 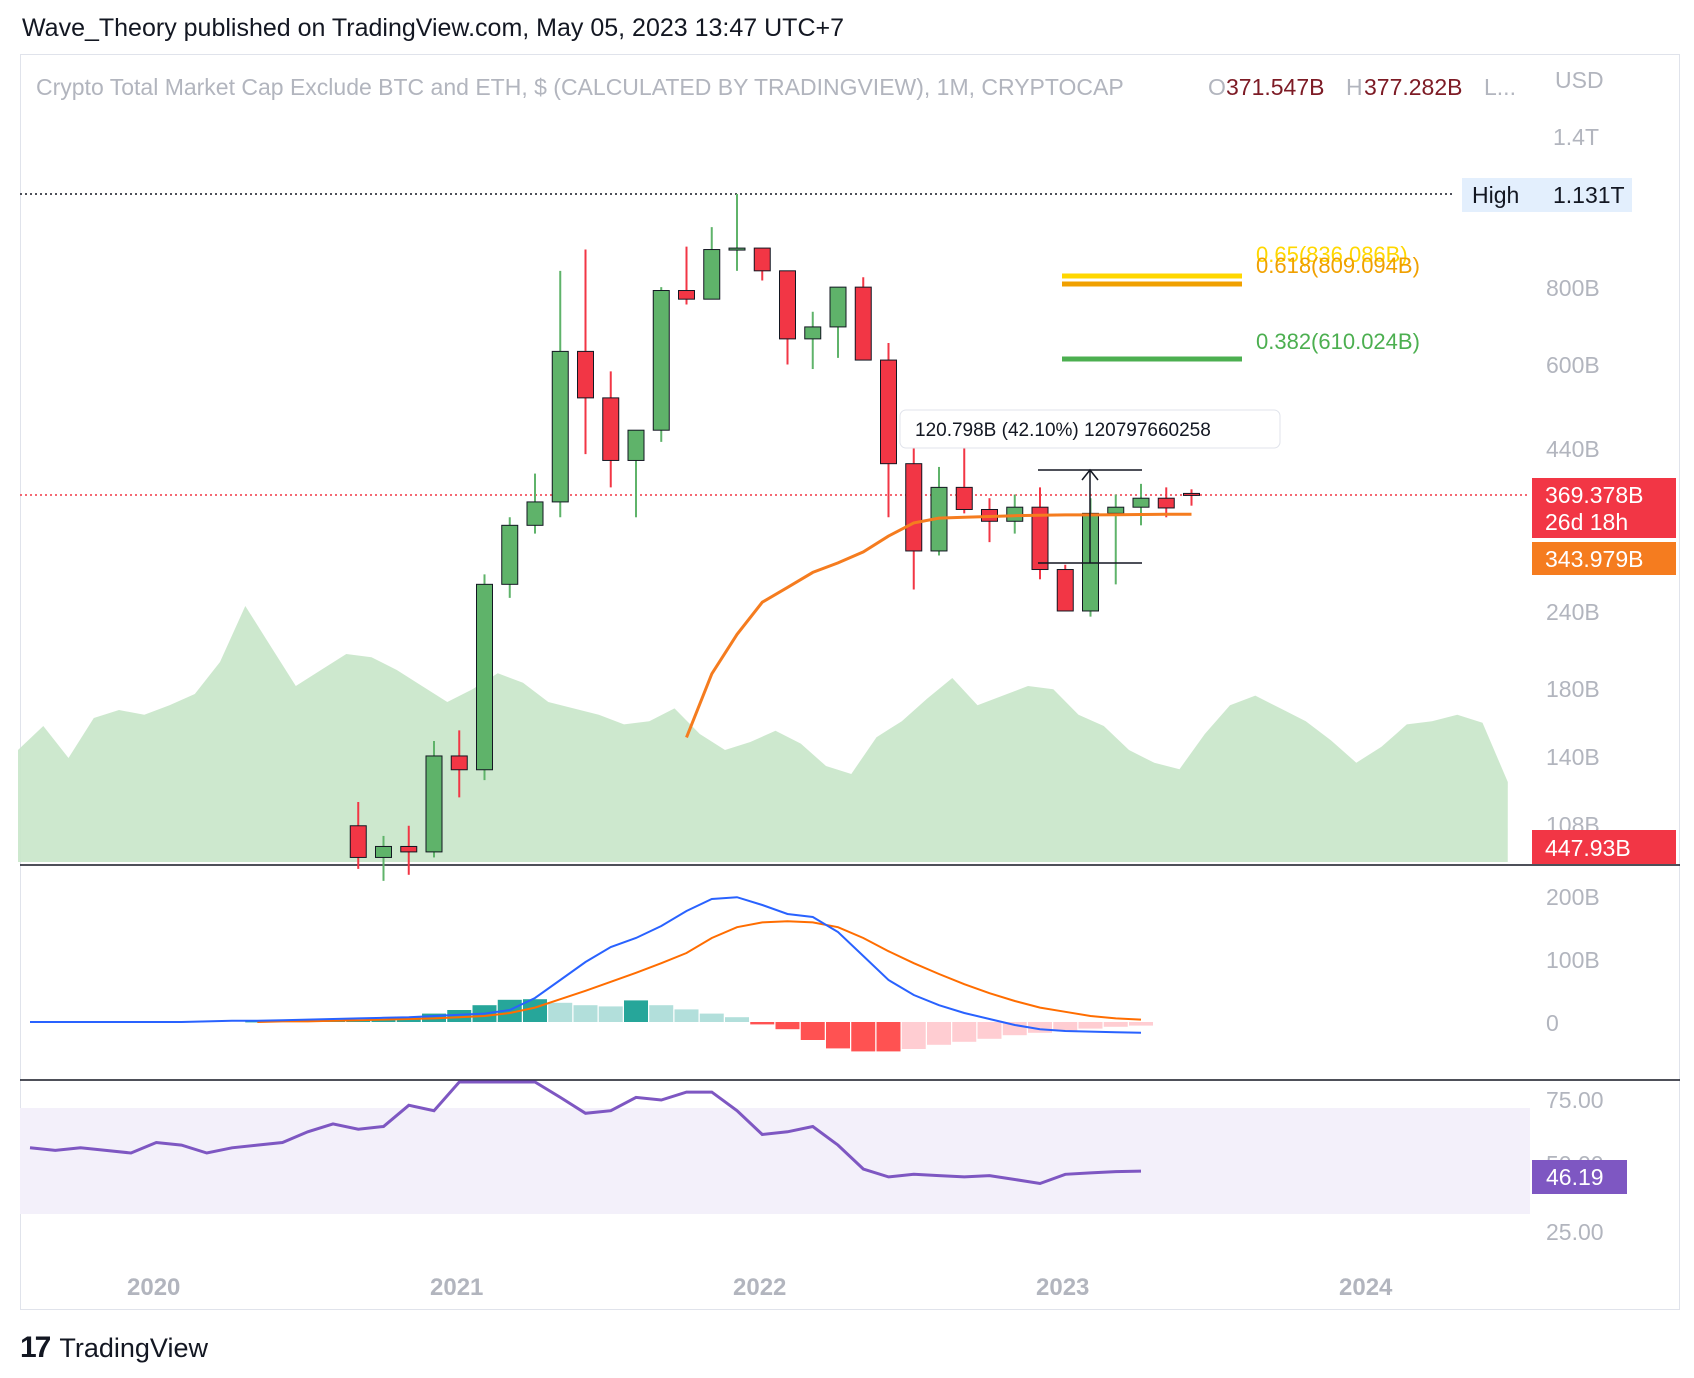 What do you see at coordinates (1586, 522) in the screenshot?
I see `countdown-value: 26d 18h` at bounding box center [1586, 522].